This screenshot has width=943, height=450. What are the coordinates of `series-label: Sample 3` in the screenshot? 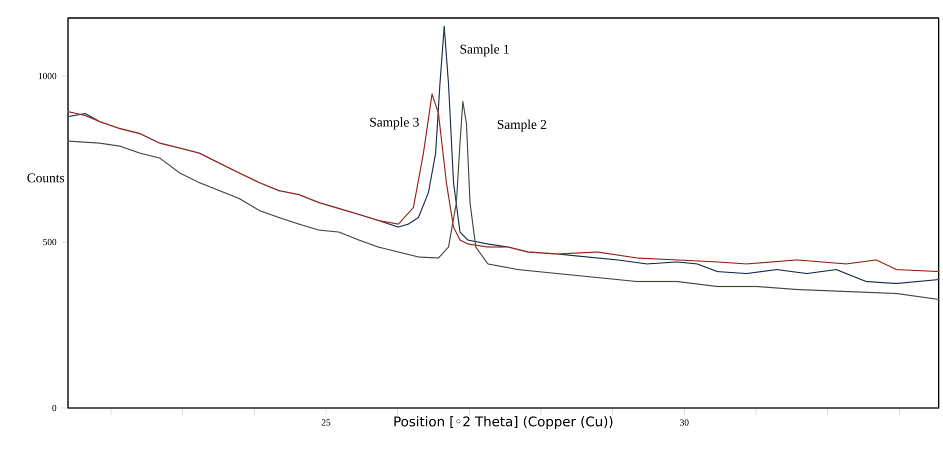 It's located at (394, 123).